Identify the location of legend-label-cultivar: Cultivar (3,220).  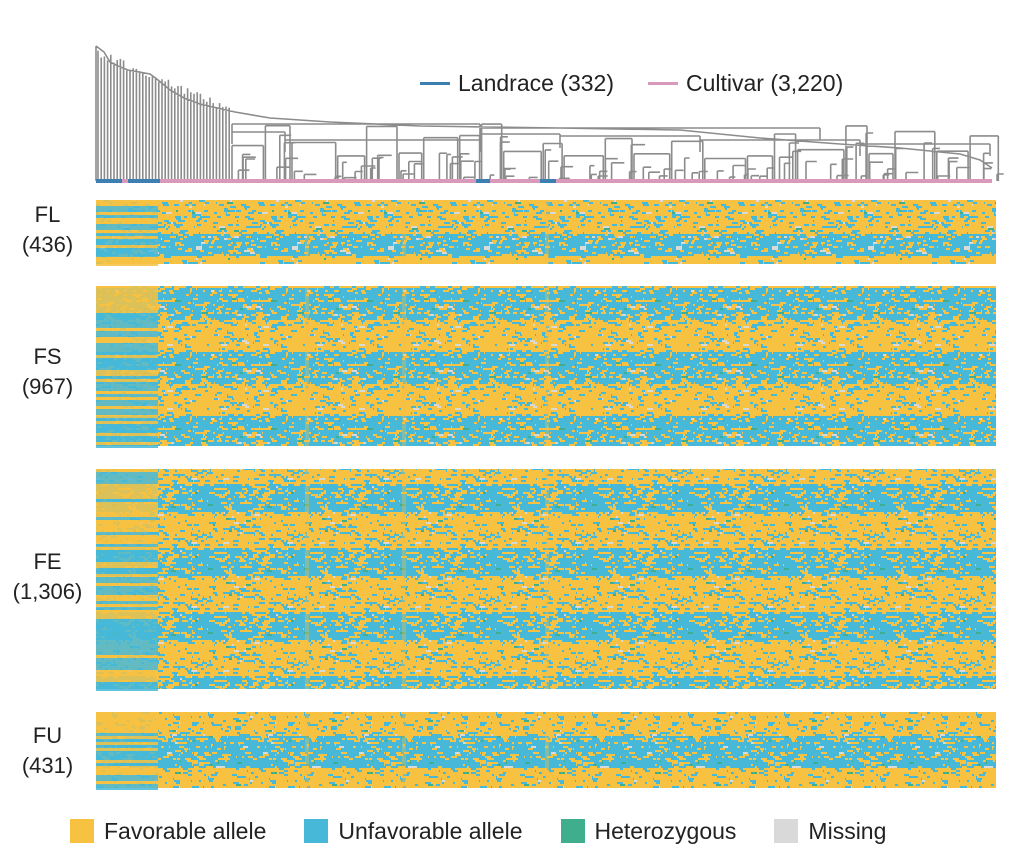
(765, 82).